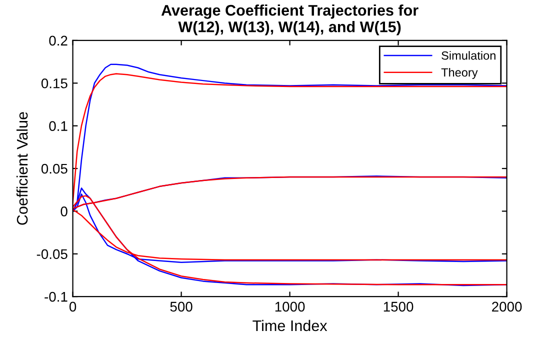 The image size is (560, 337). What do you see at coordinates (289, 20) in the screenshot?
I see `chart-title: Average Coefficient Trajectories for W(12), W(13), W(14), and W(15)` at bounding box center [289, 20].